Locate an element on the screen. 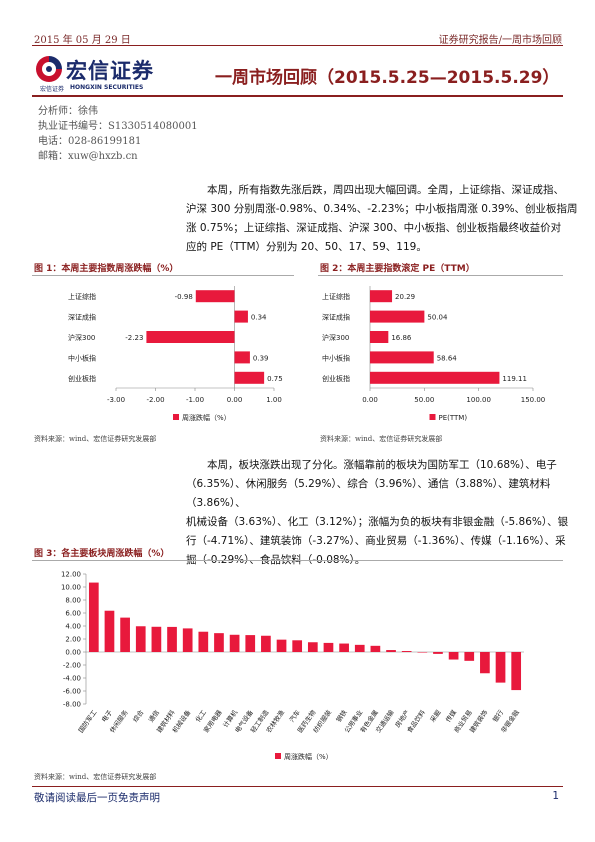 Image resolution: width=595 pixels, height=842 pixels. para1-line3: 涨 0.75%；上证综指、深证成指、沪深 300、中小板指、创业板指最终收益价对 is located at coordinates (374, 228).